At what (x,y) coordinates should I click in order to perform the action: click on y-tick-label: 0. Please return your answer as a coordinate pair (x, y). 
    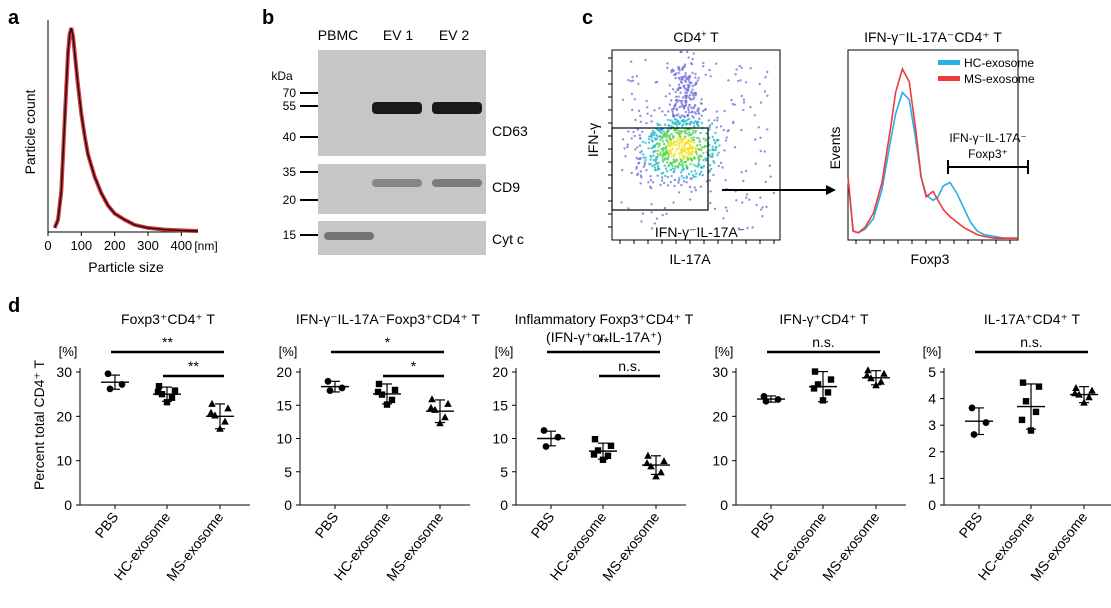
    Looking at the image, I should click on (724, 505).